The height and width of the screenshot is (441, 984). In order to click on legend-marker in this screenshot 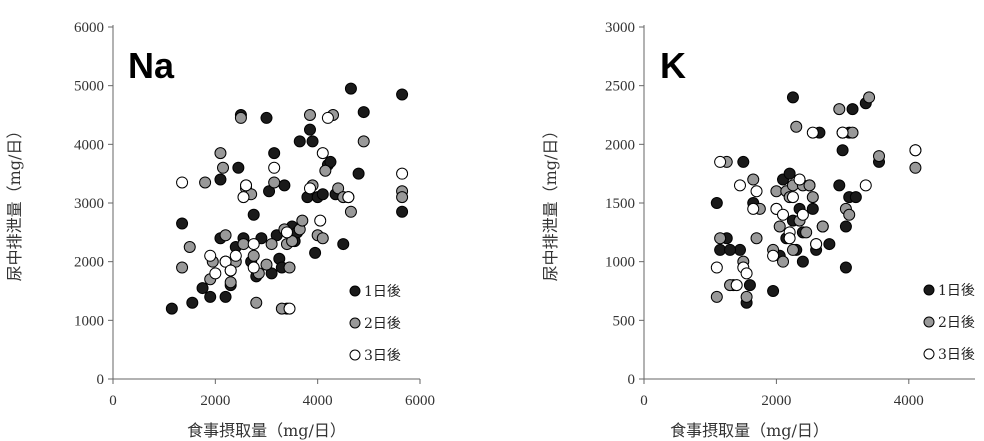, I will do `click(355, 355)`.